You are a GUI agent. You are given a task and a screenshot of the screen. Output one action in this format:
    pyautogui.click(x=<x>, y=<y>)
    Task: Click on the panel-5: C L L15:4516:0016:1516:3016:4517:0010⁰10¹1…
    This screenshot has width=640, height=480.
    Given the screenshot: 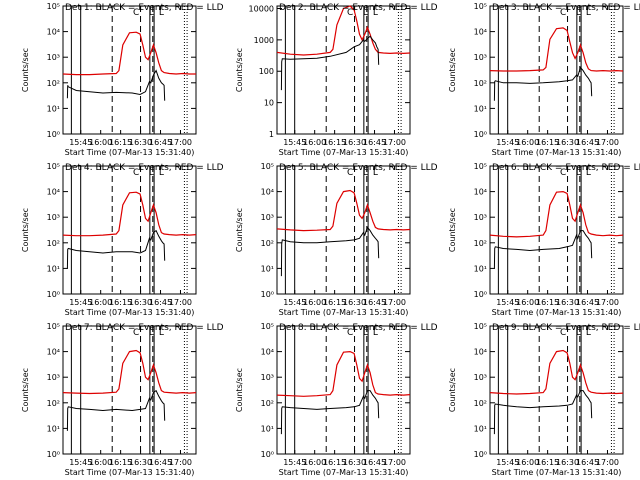 What is the action you would take?
    pyautogui.click(x=336, y=239)
    